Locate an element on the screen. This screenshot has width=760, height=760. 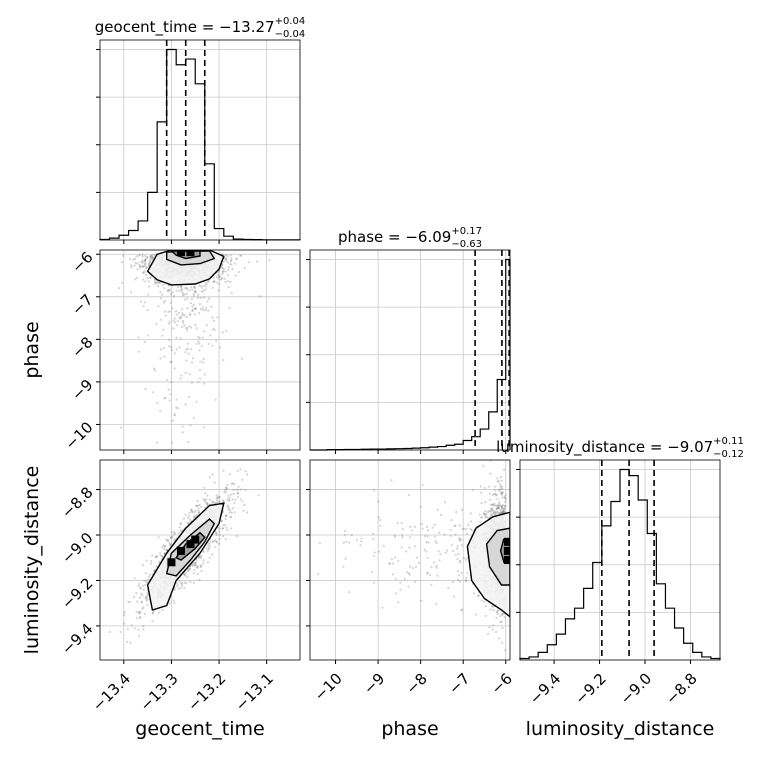
title-plus-error: +0.04 is located at coordinates (290, 21).